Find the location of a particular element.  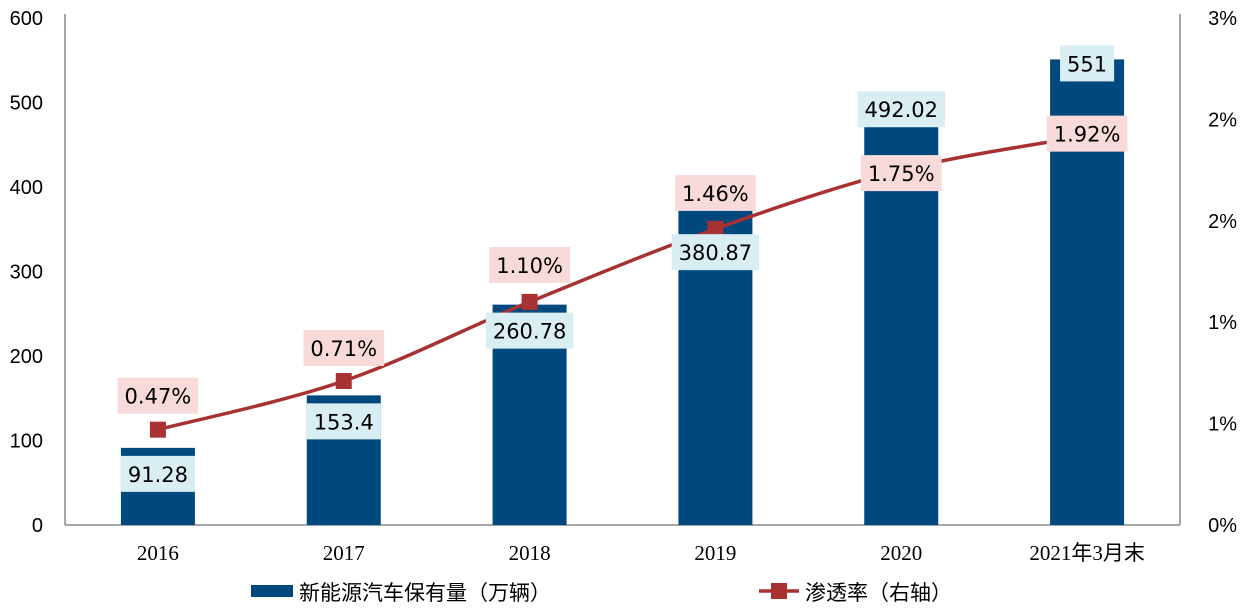

line-data-label: 0.47% is located at coordinates (158, 395).